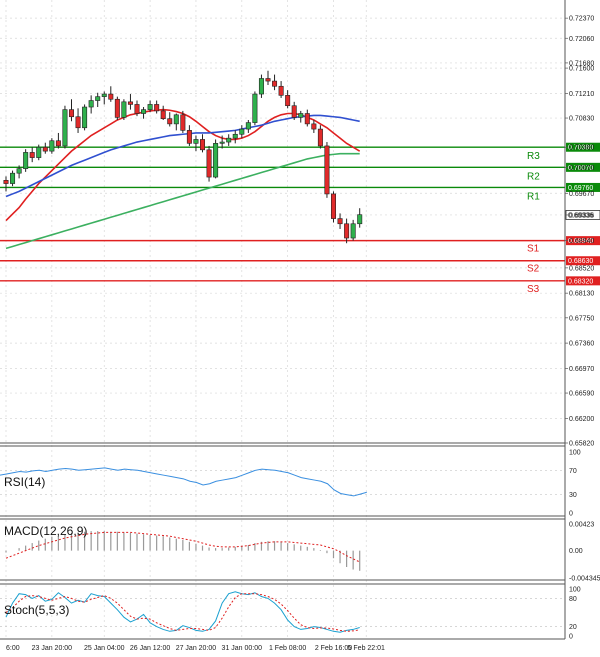 The height and width of the screenshot is (657, 600). What do you see at coordinates (182, 547) in the screenshot?
I see `macd-signal-line` at bounding box center [182, 547].